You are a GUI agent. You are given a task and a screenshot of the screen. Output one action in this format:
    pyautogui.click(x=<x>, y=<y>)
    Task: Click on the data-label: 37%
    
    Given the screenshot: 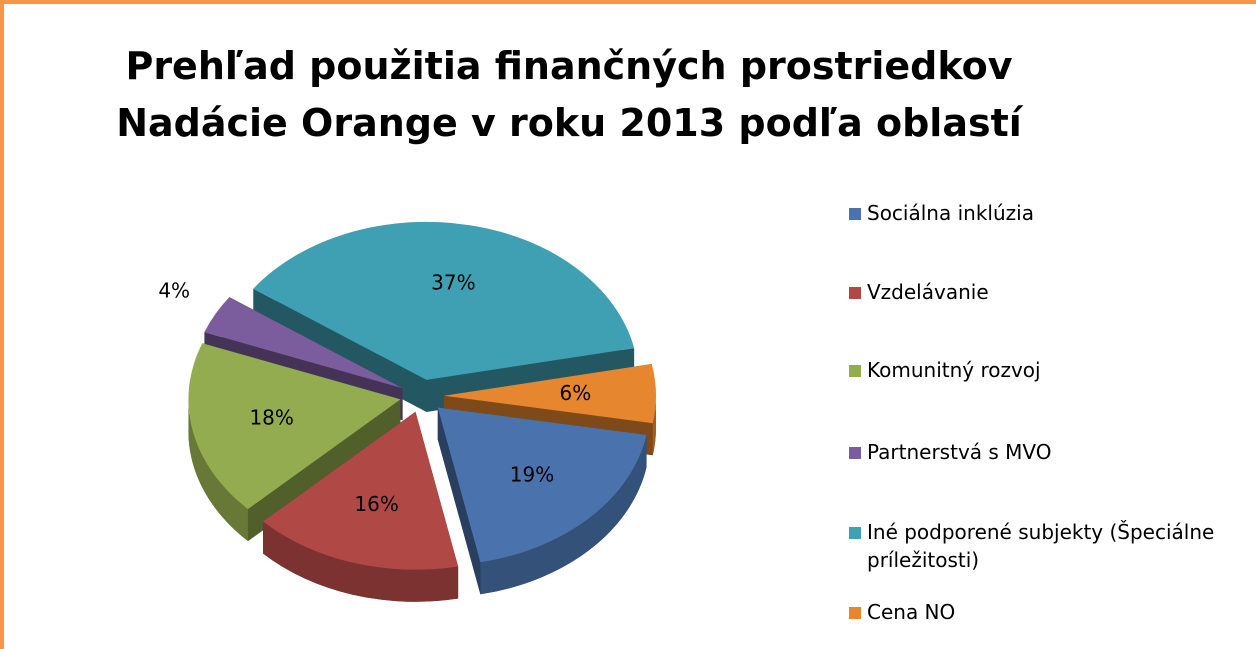 What is the action you would take?
    pyautogui.click(x=453, y=282)
    